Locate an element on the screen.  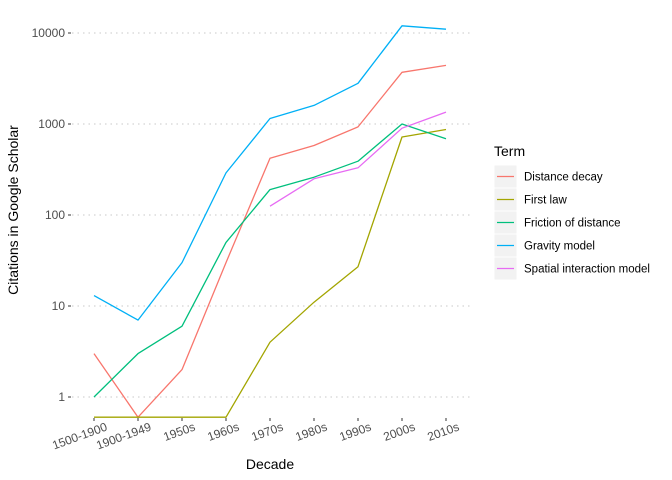
y-tick-label: 1 is located at coordinates (61, 397).